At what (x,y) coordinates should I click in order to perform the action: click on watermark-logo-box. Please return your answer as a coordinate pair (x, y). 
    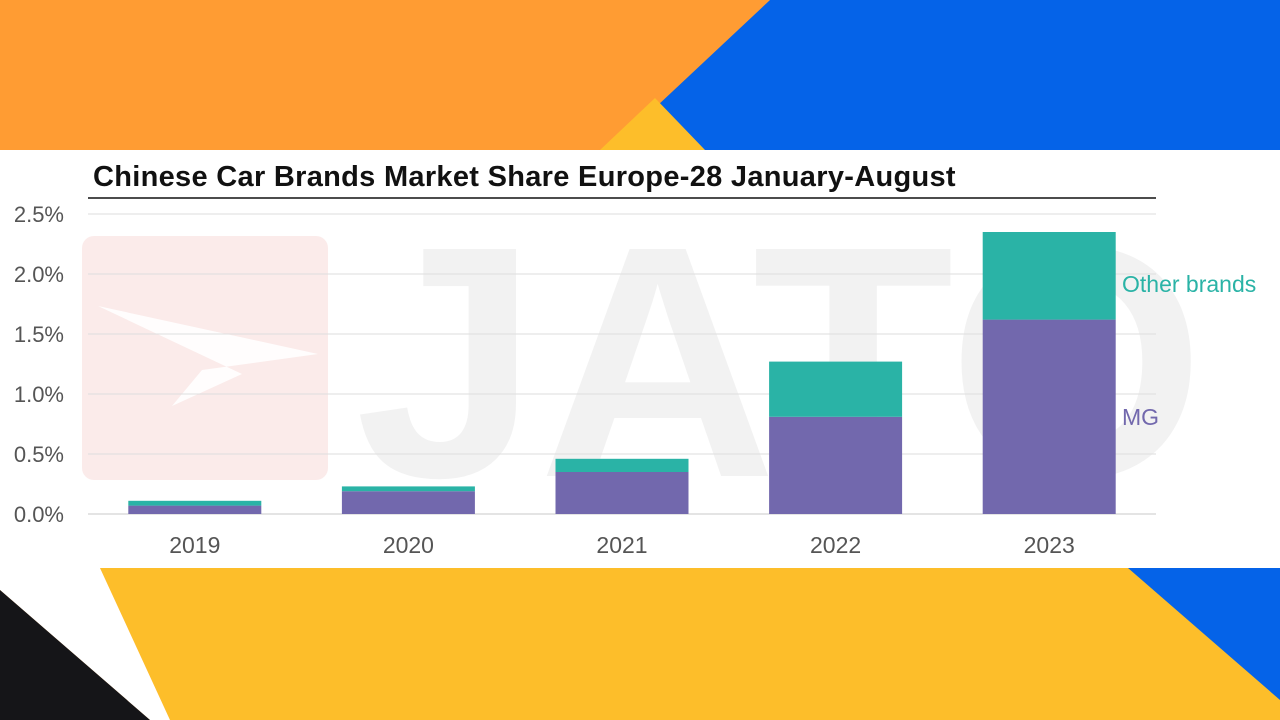
    Looking at the image, I should click on (205, 358).